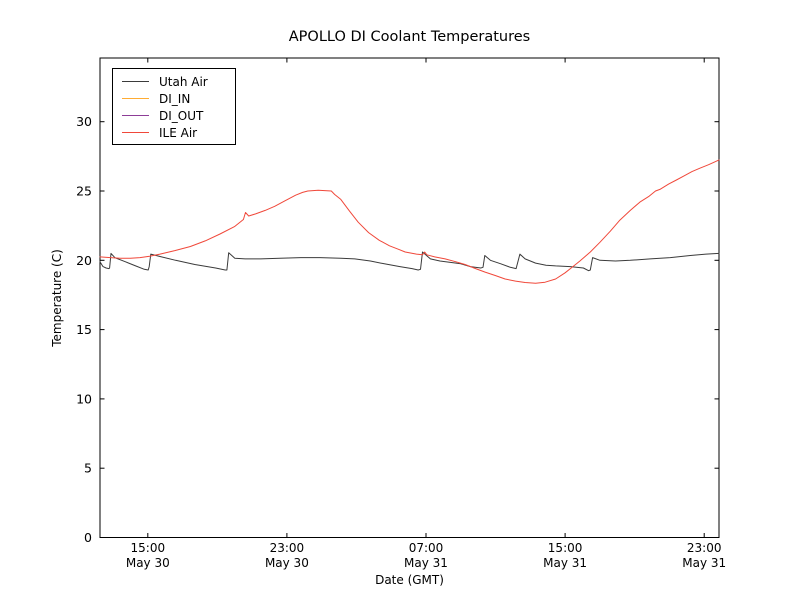 This screenshot has width=800, height=600. Describe the element at coordinates (88, 468) in the screenshot. I see `y-tick-label: 5` at that location.